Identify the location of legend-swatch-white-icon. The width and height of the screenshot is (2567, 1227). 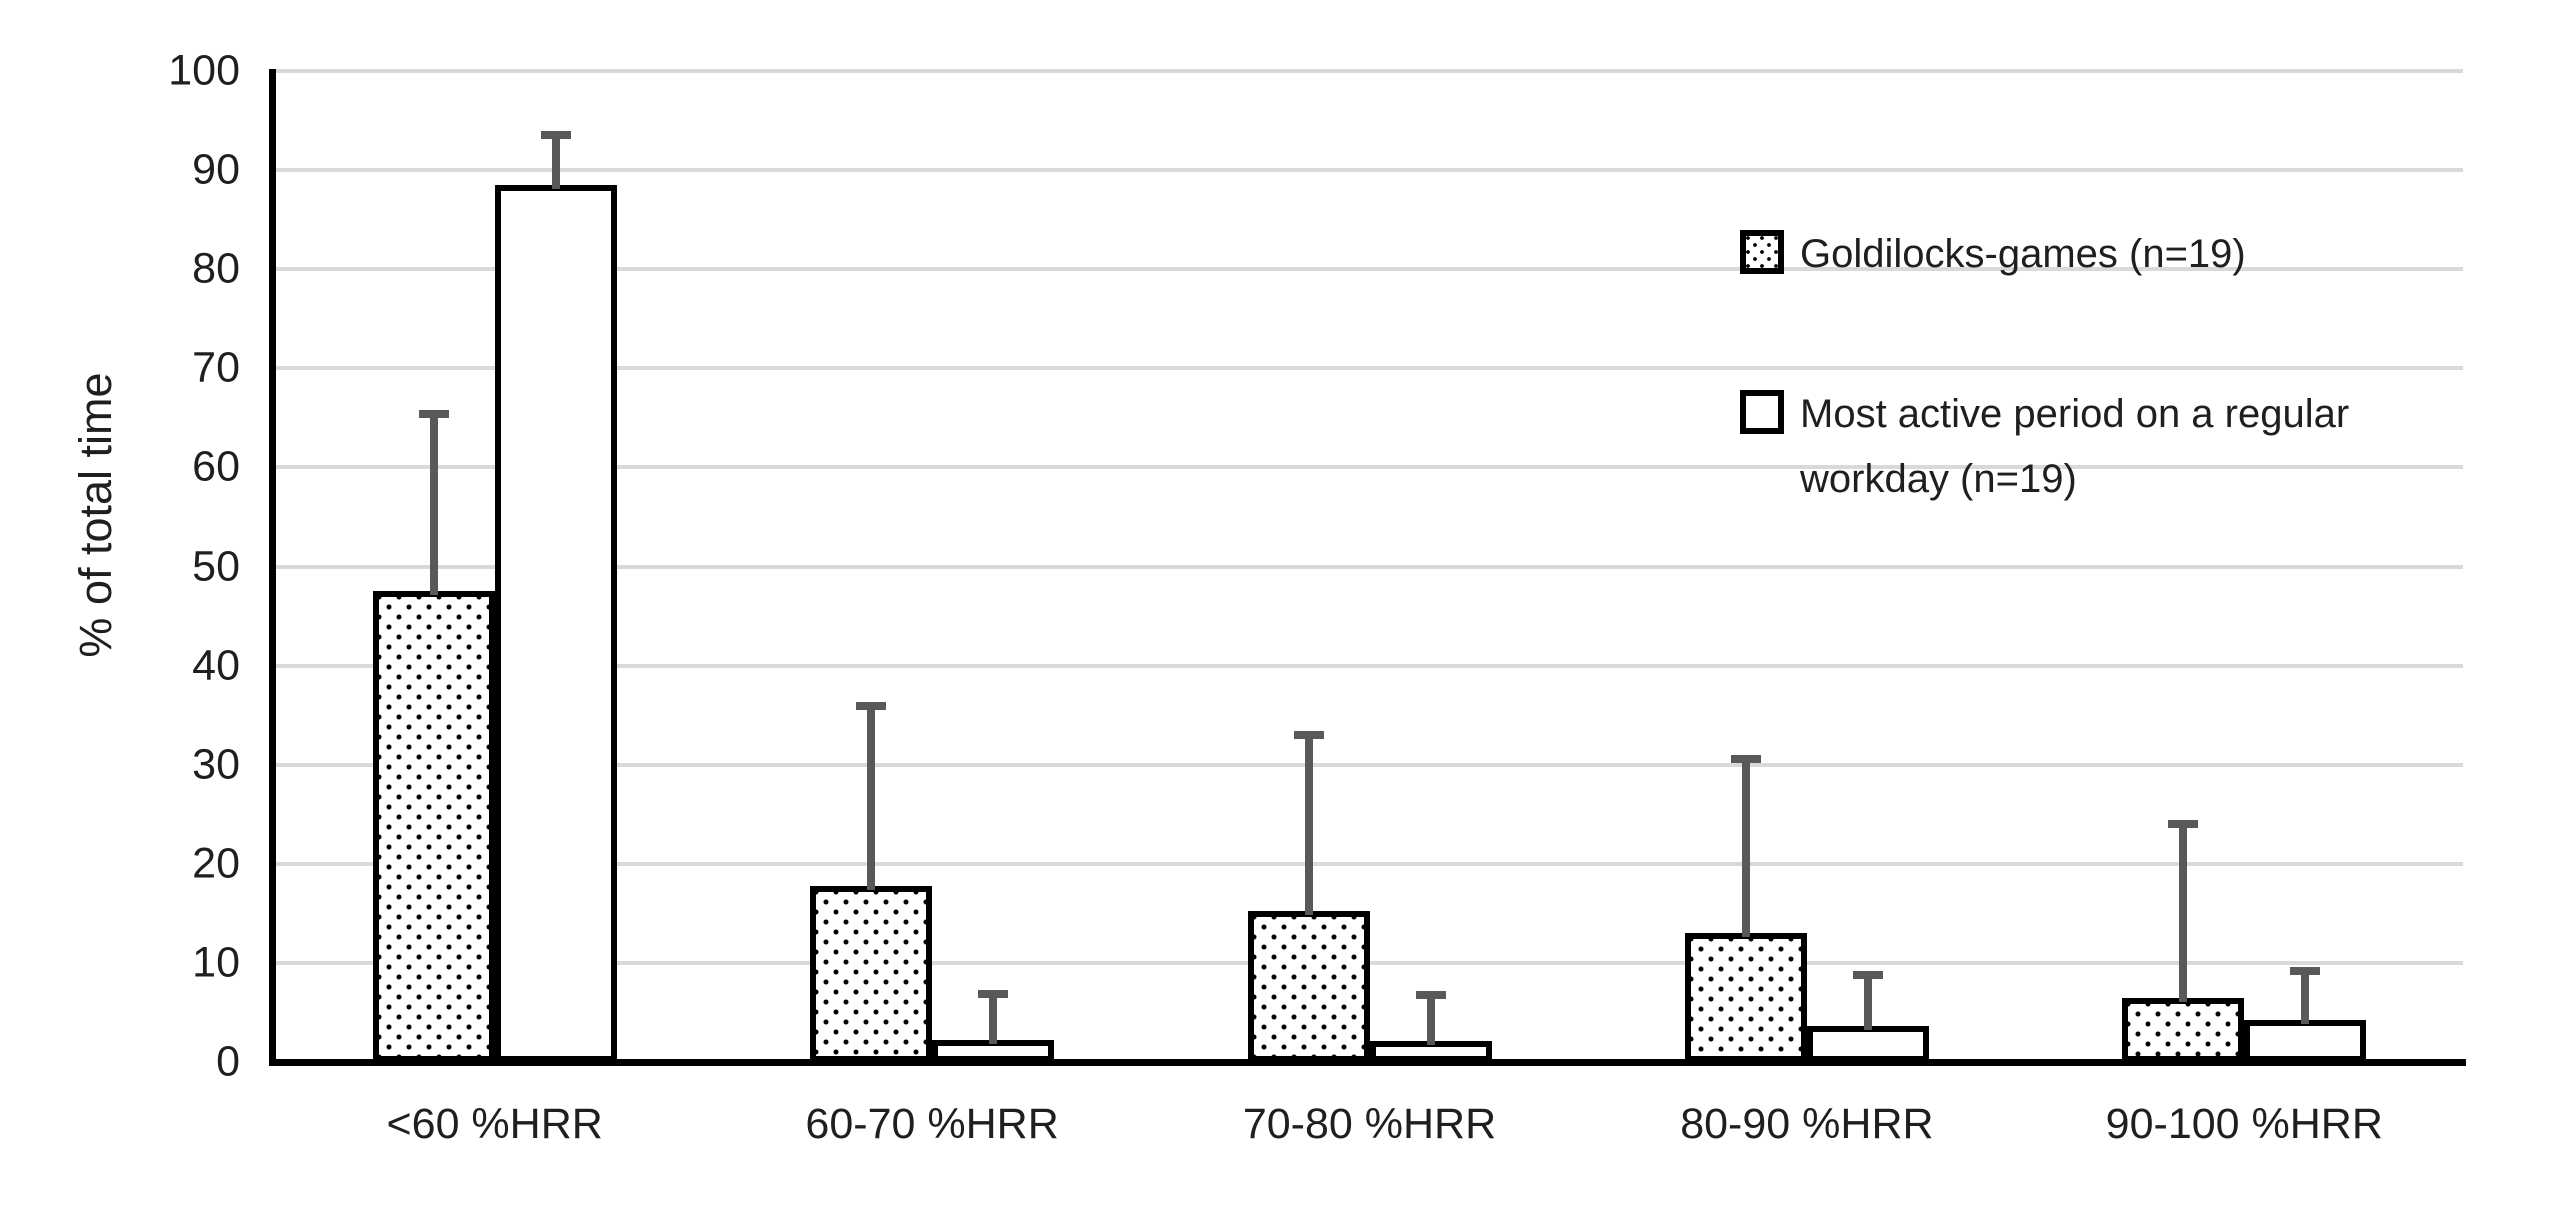
(1762, 412).